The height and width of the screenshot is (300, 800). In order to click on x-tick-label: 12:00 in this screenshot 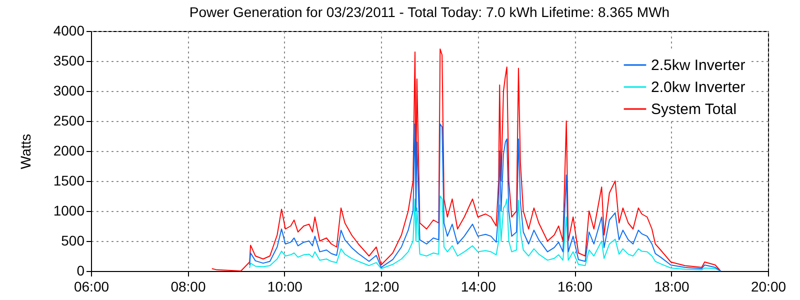, I will do `click(382, 286)`.